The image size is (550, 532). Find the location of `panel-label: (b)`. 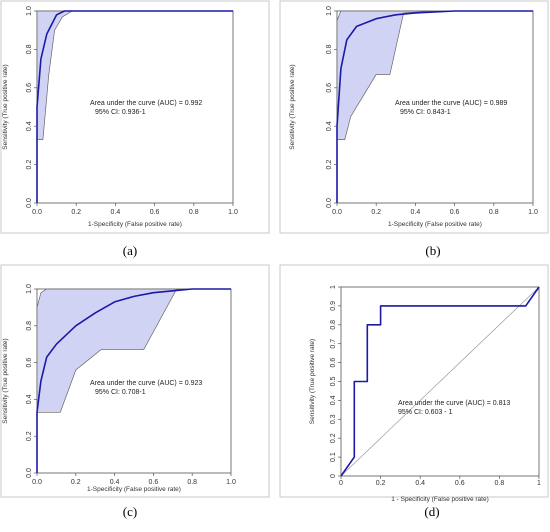

panel-label: (b) is located at coordinates (432, 250).